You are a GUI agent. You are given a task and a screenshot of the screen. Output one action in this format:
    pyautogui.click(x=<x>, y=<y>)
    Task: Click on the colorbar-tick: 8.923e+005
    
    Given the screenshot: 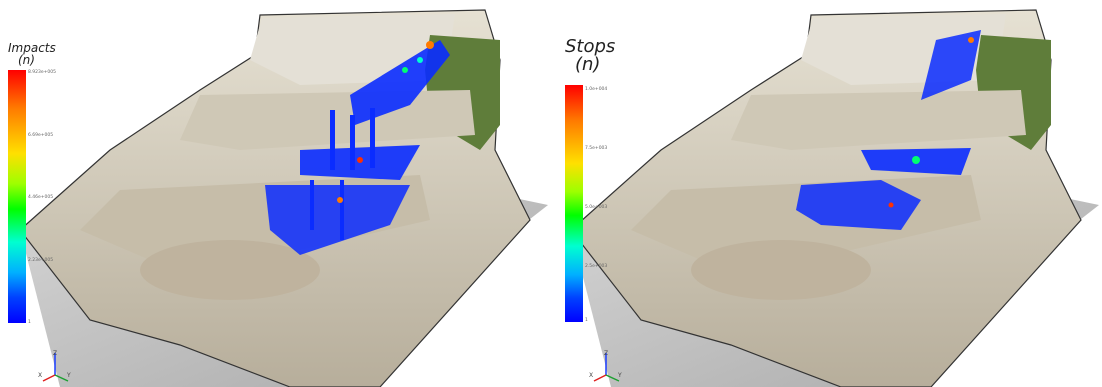 What is the action you would take?
    pyautogui.click(x=42, y=72)
    